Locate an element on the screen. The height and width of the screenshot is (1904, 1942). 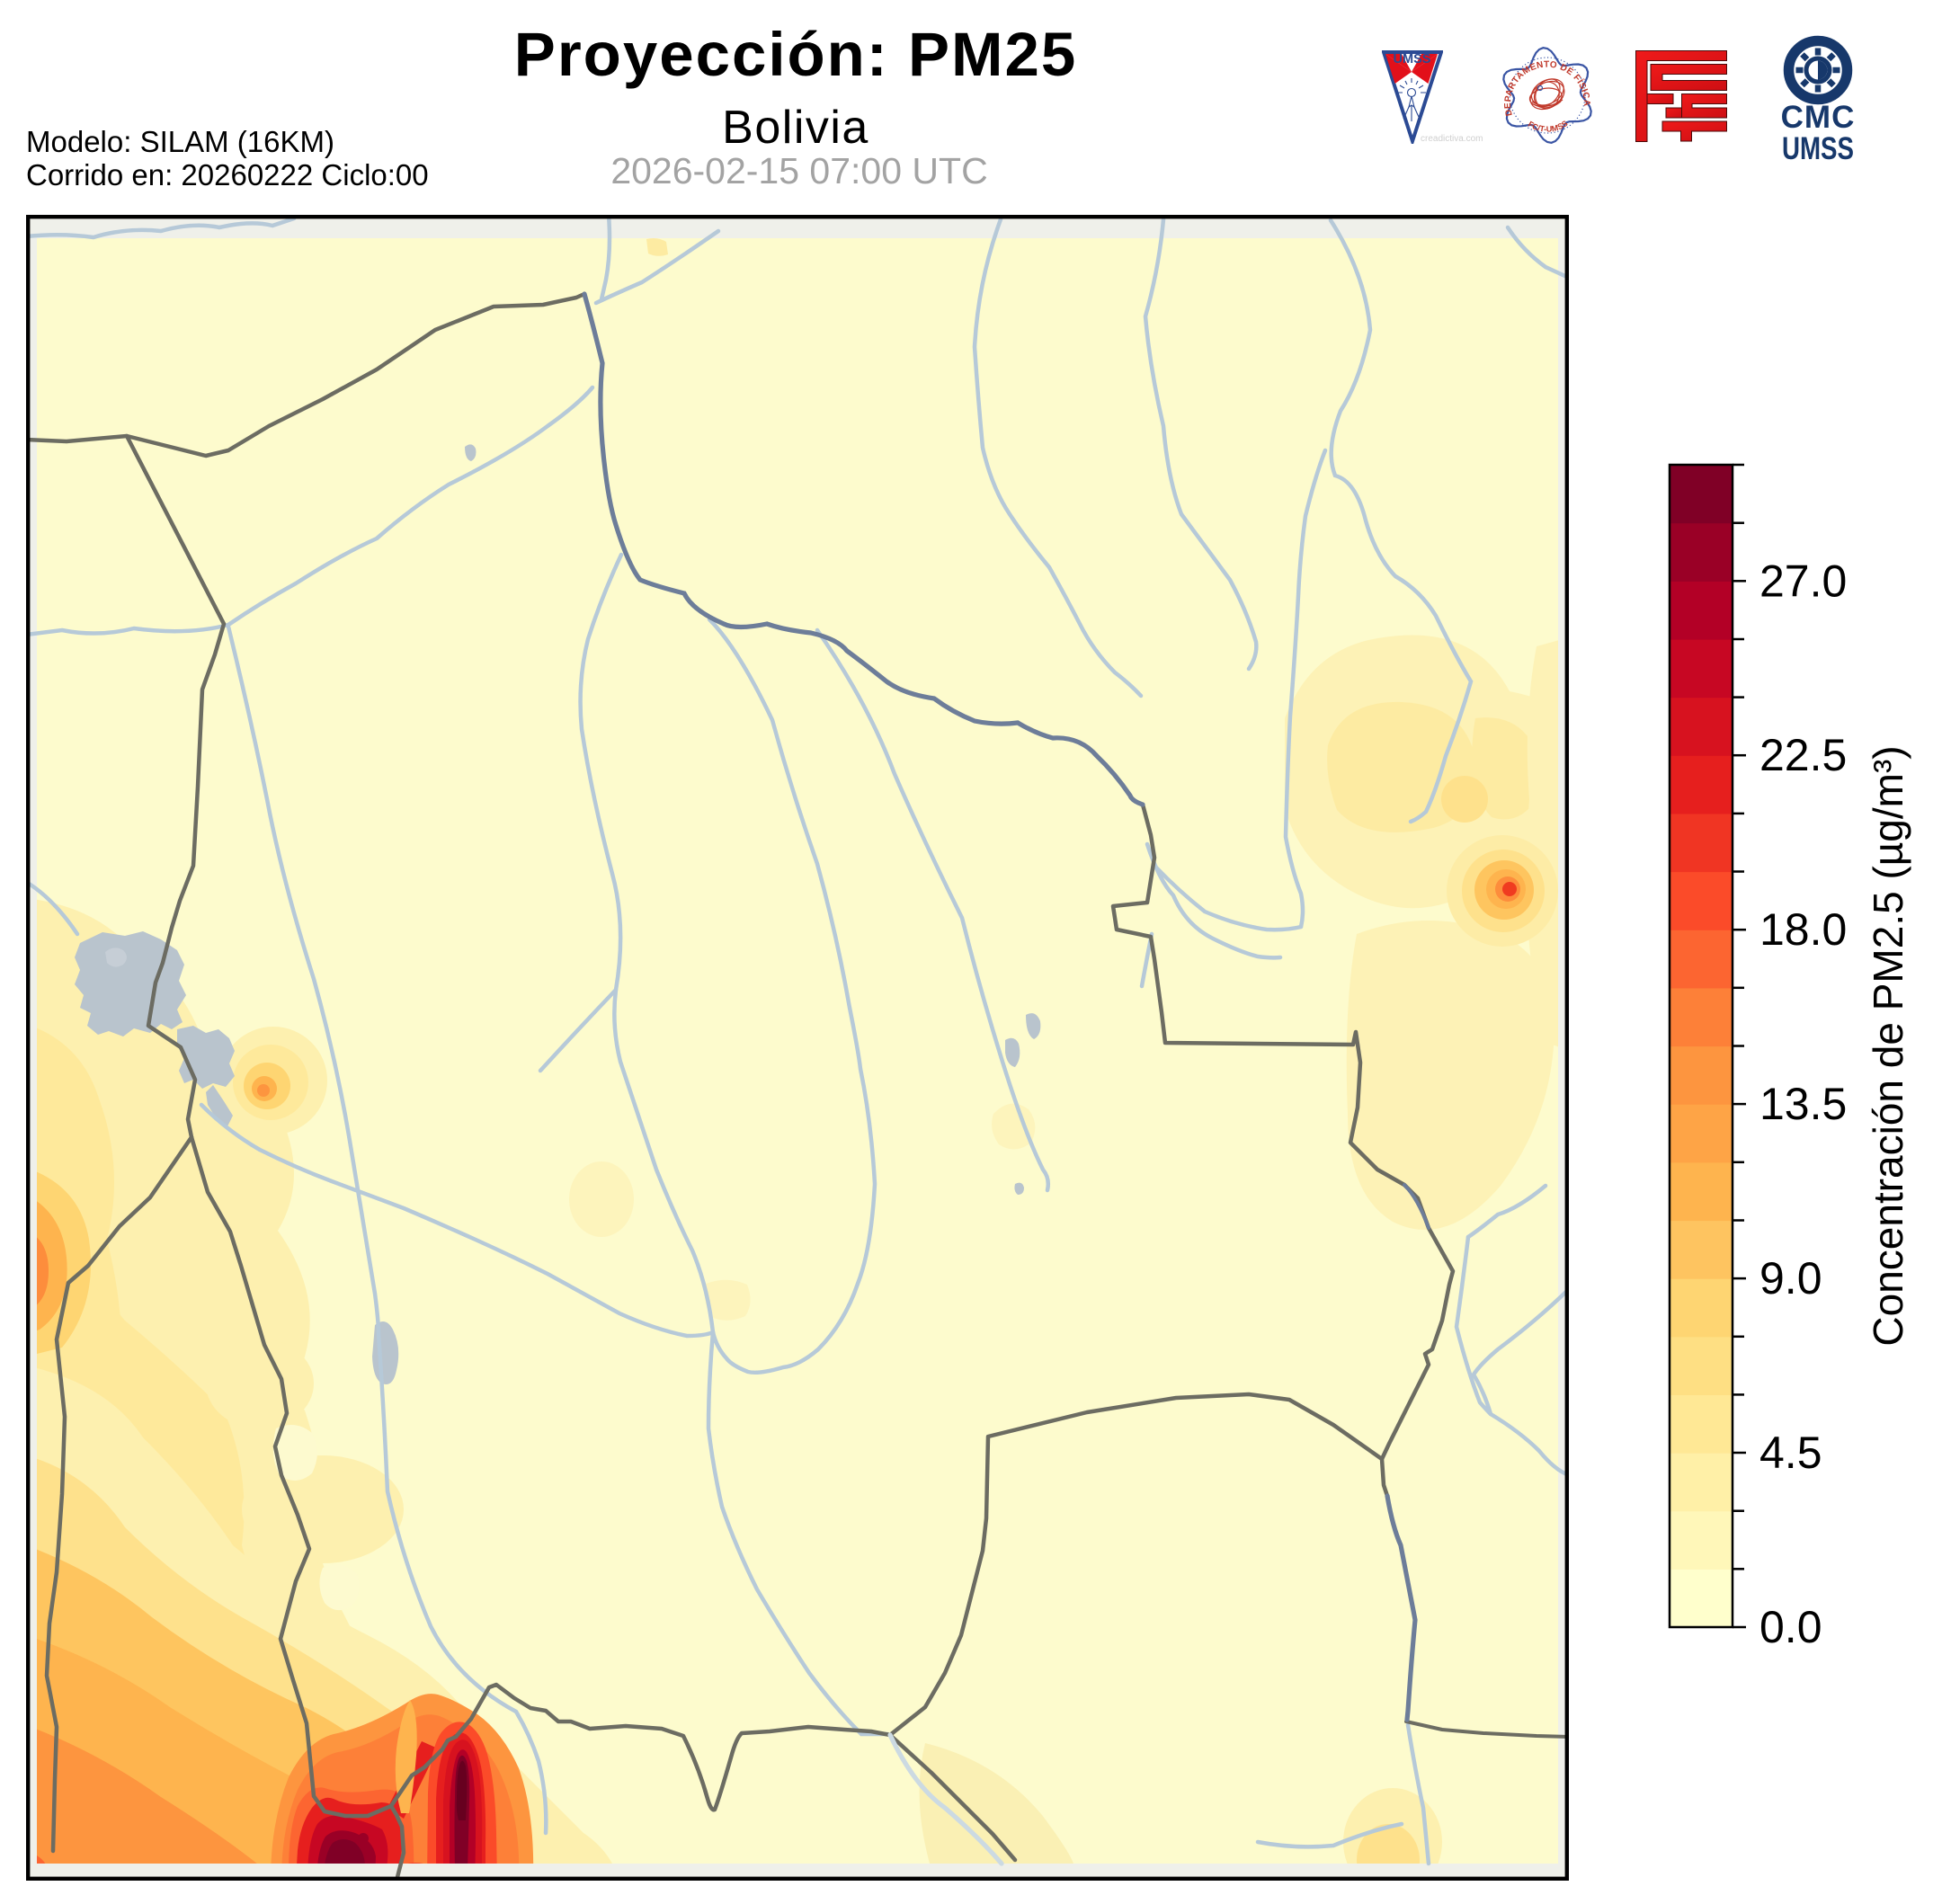
svg-text: 18.0 is located at coordinates (1803, 929).